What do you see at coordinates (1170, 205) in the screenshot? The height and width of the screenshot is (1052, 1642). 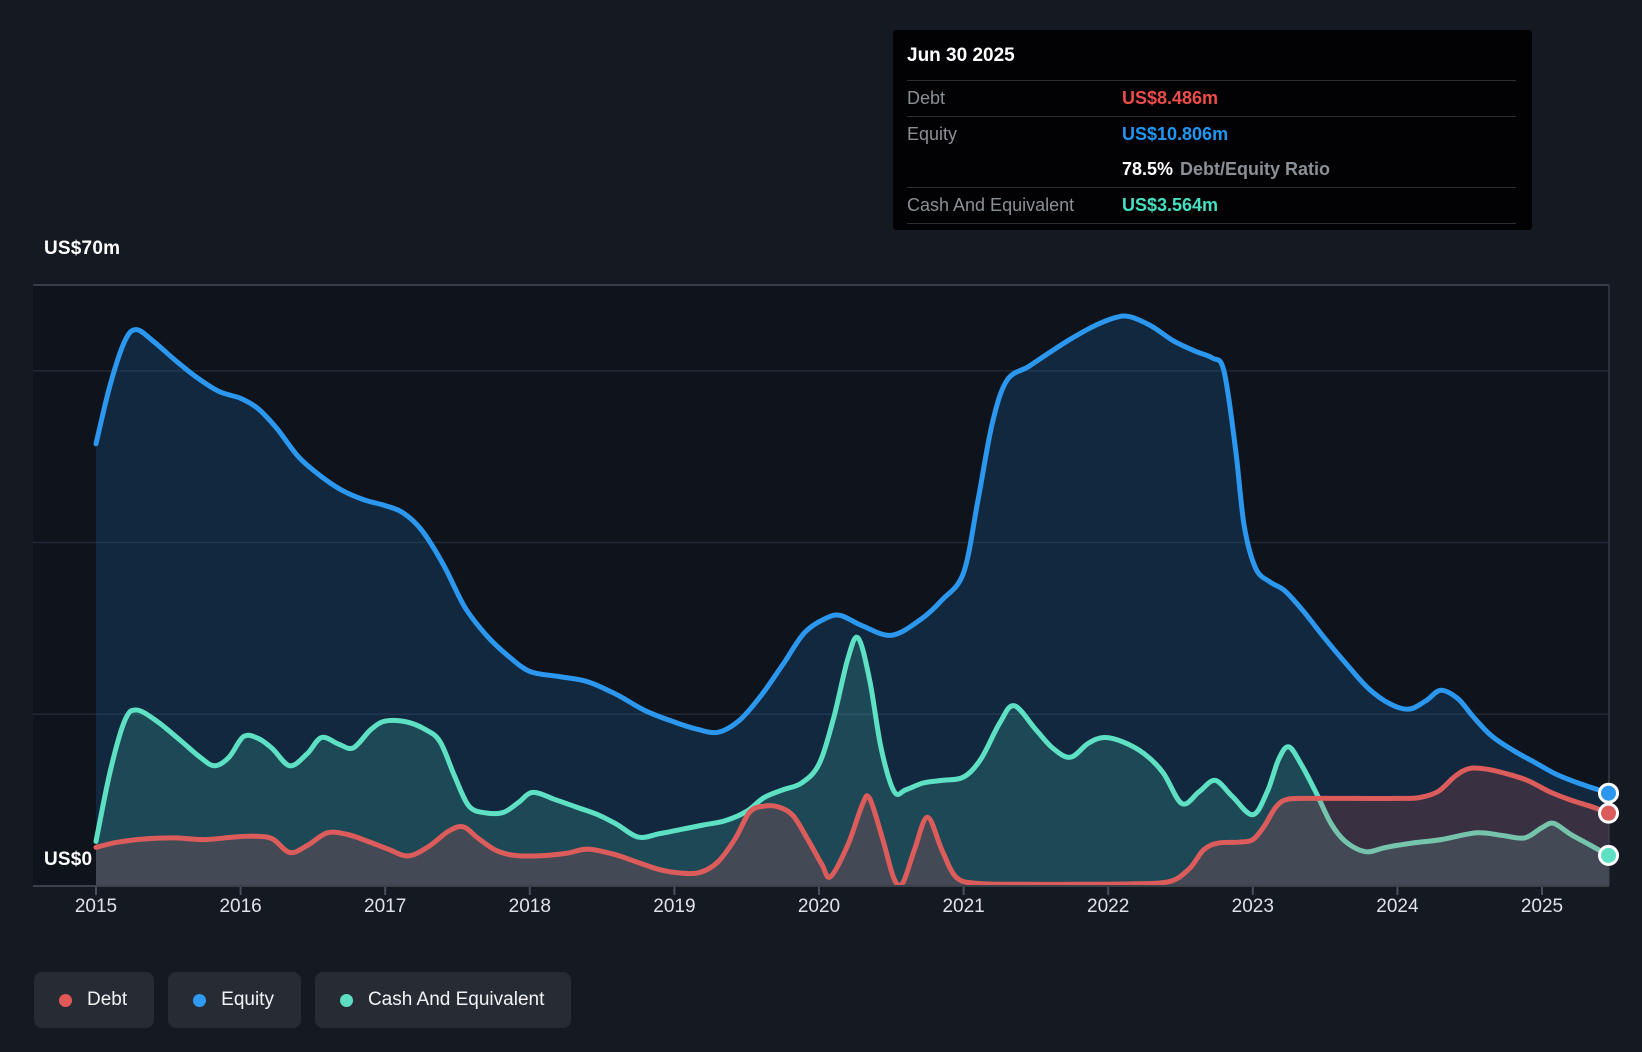 I see `tooltip-cash-value: US$3.564m` at bounding box center [1170, 205].